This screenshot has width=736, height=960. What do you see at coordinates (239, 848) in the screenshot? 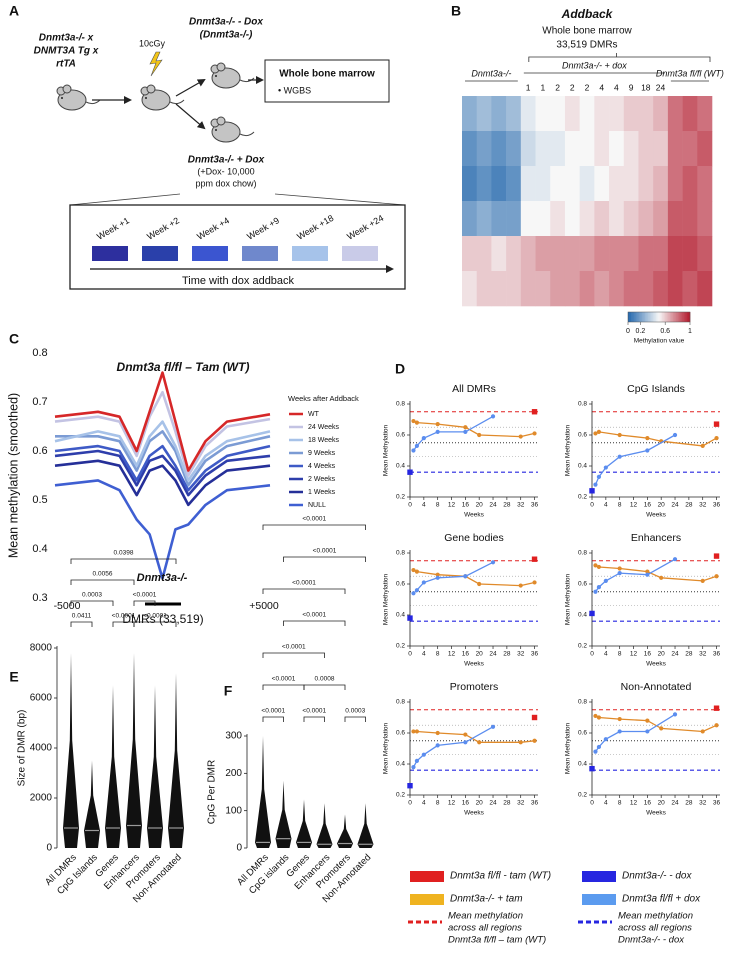
I see `y-tick-label: 0` at bounding box center [239, 848].